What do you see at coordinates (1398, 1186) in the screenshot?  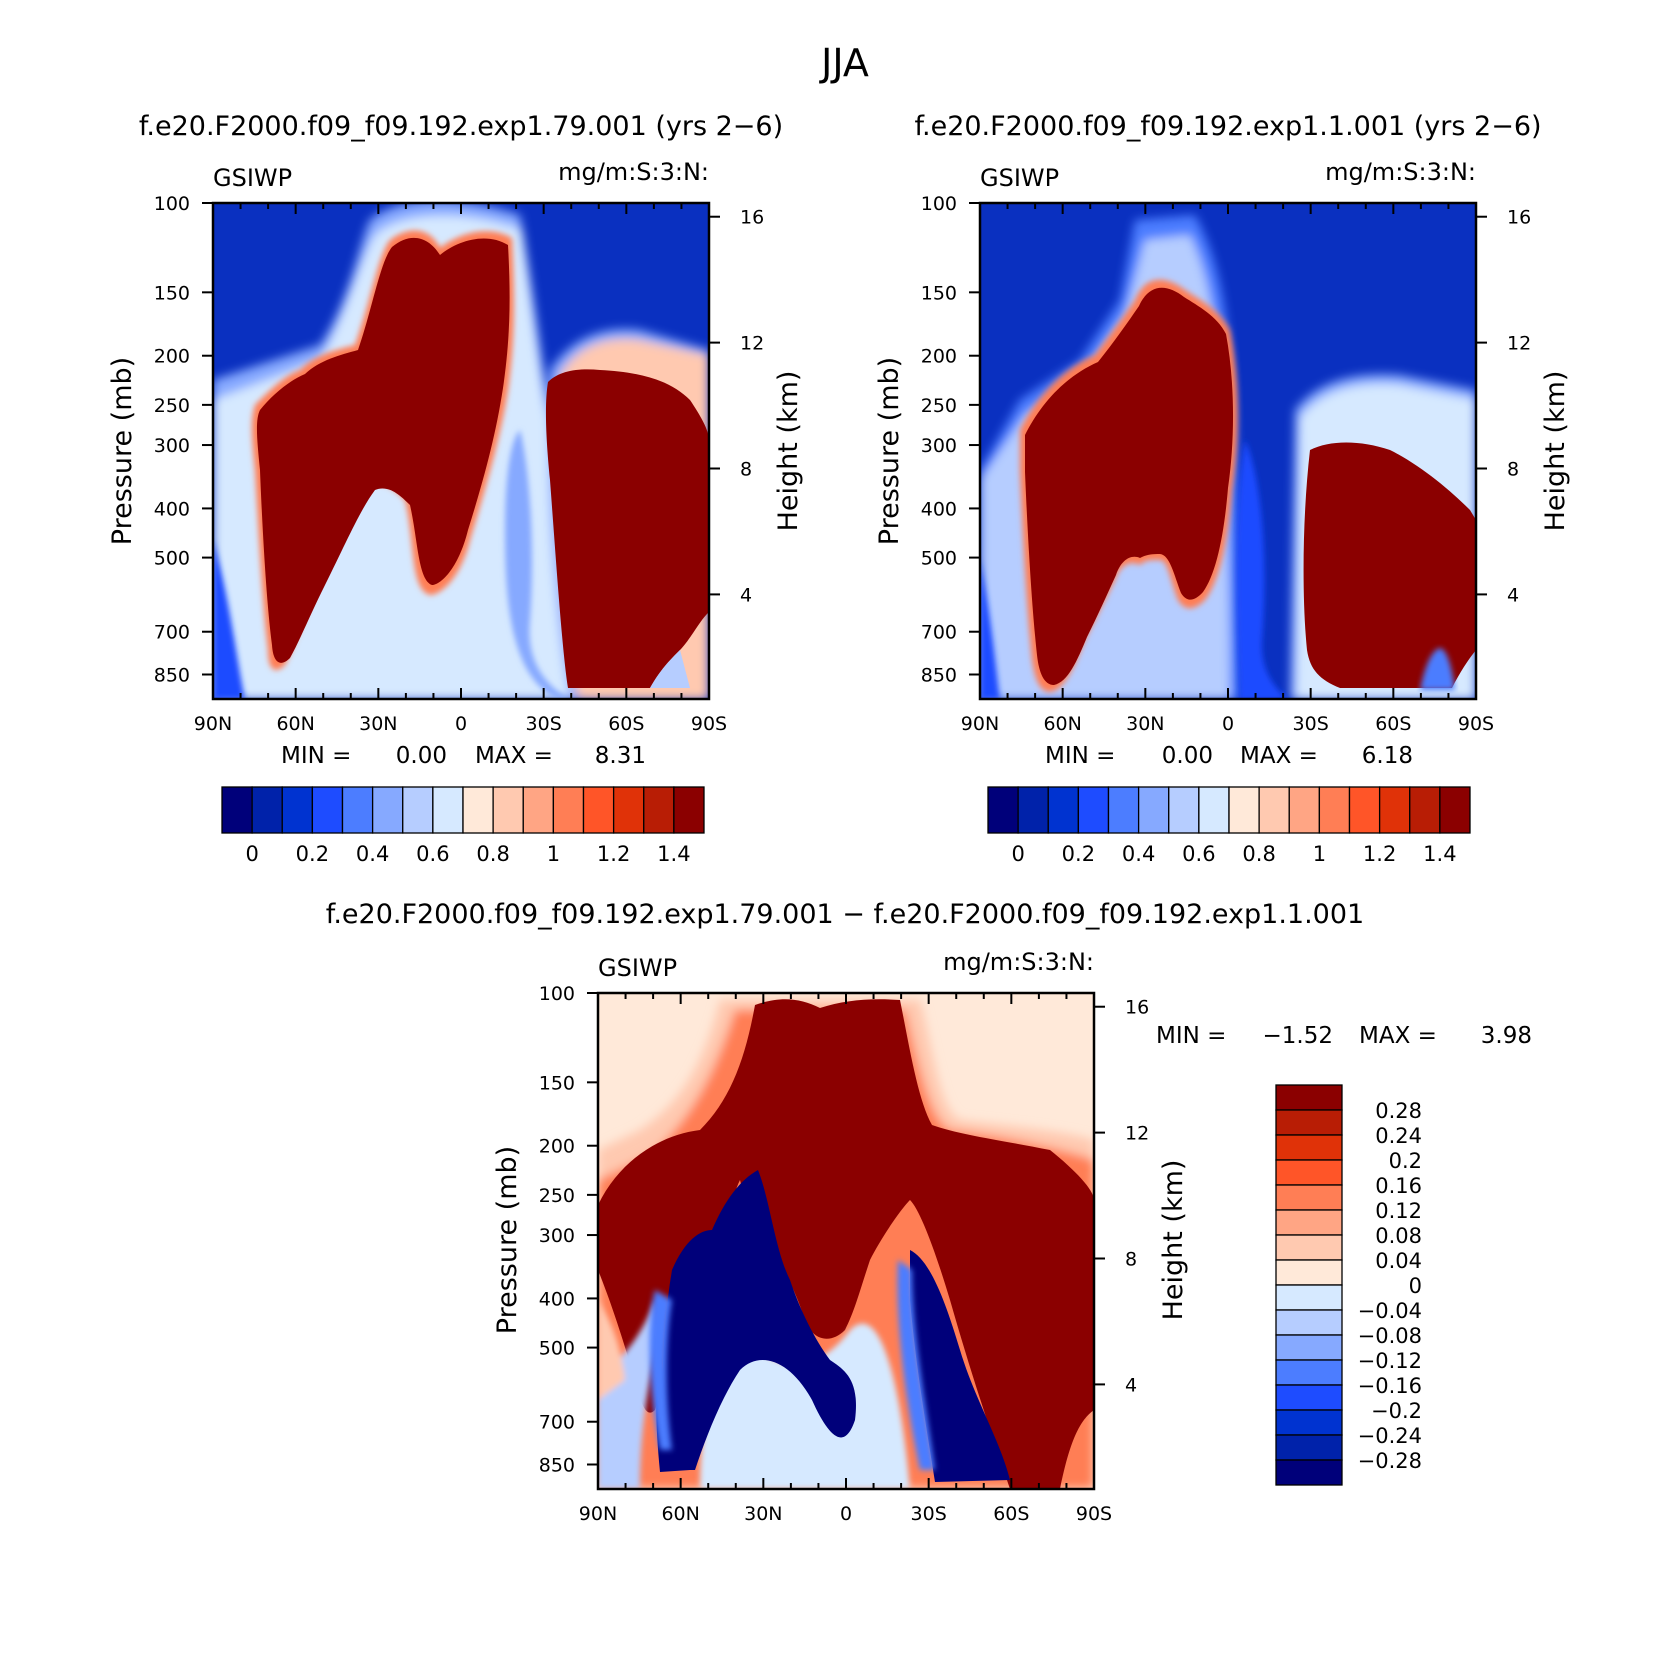 I see `colorbar-tick-label: 0.16` at bounding box center [1398, 1186].